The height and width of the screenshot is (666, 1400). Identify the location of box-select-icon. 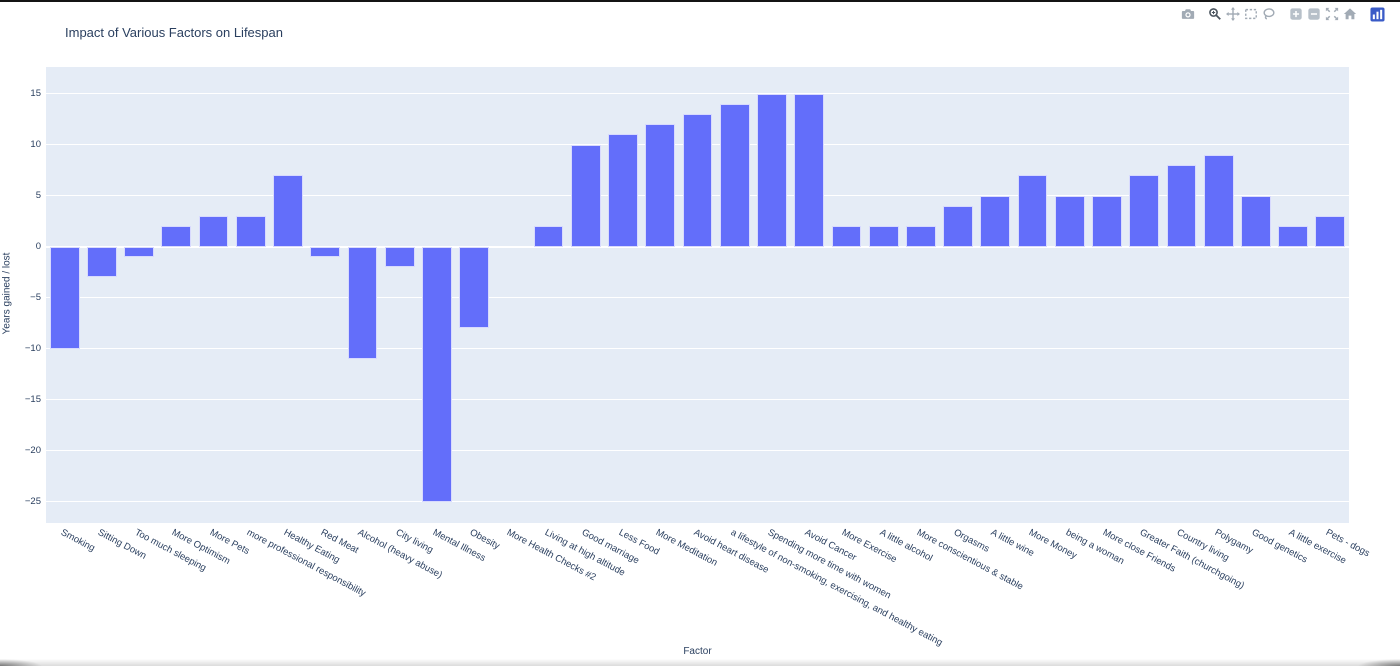
(1251, 14).